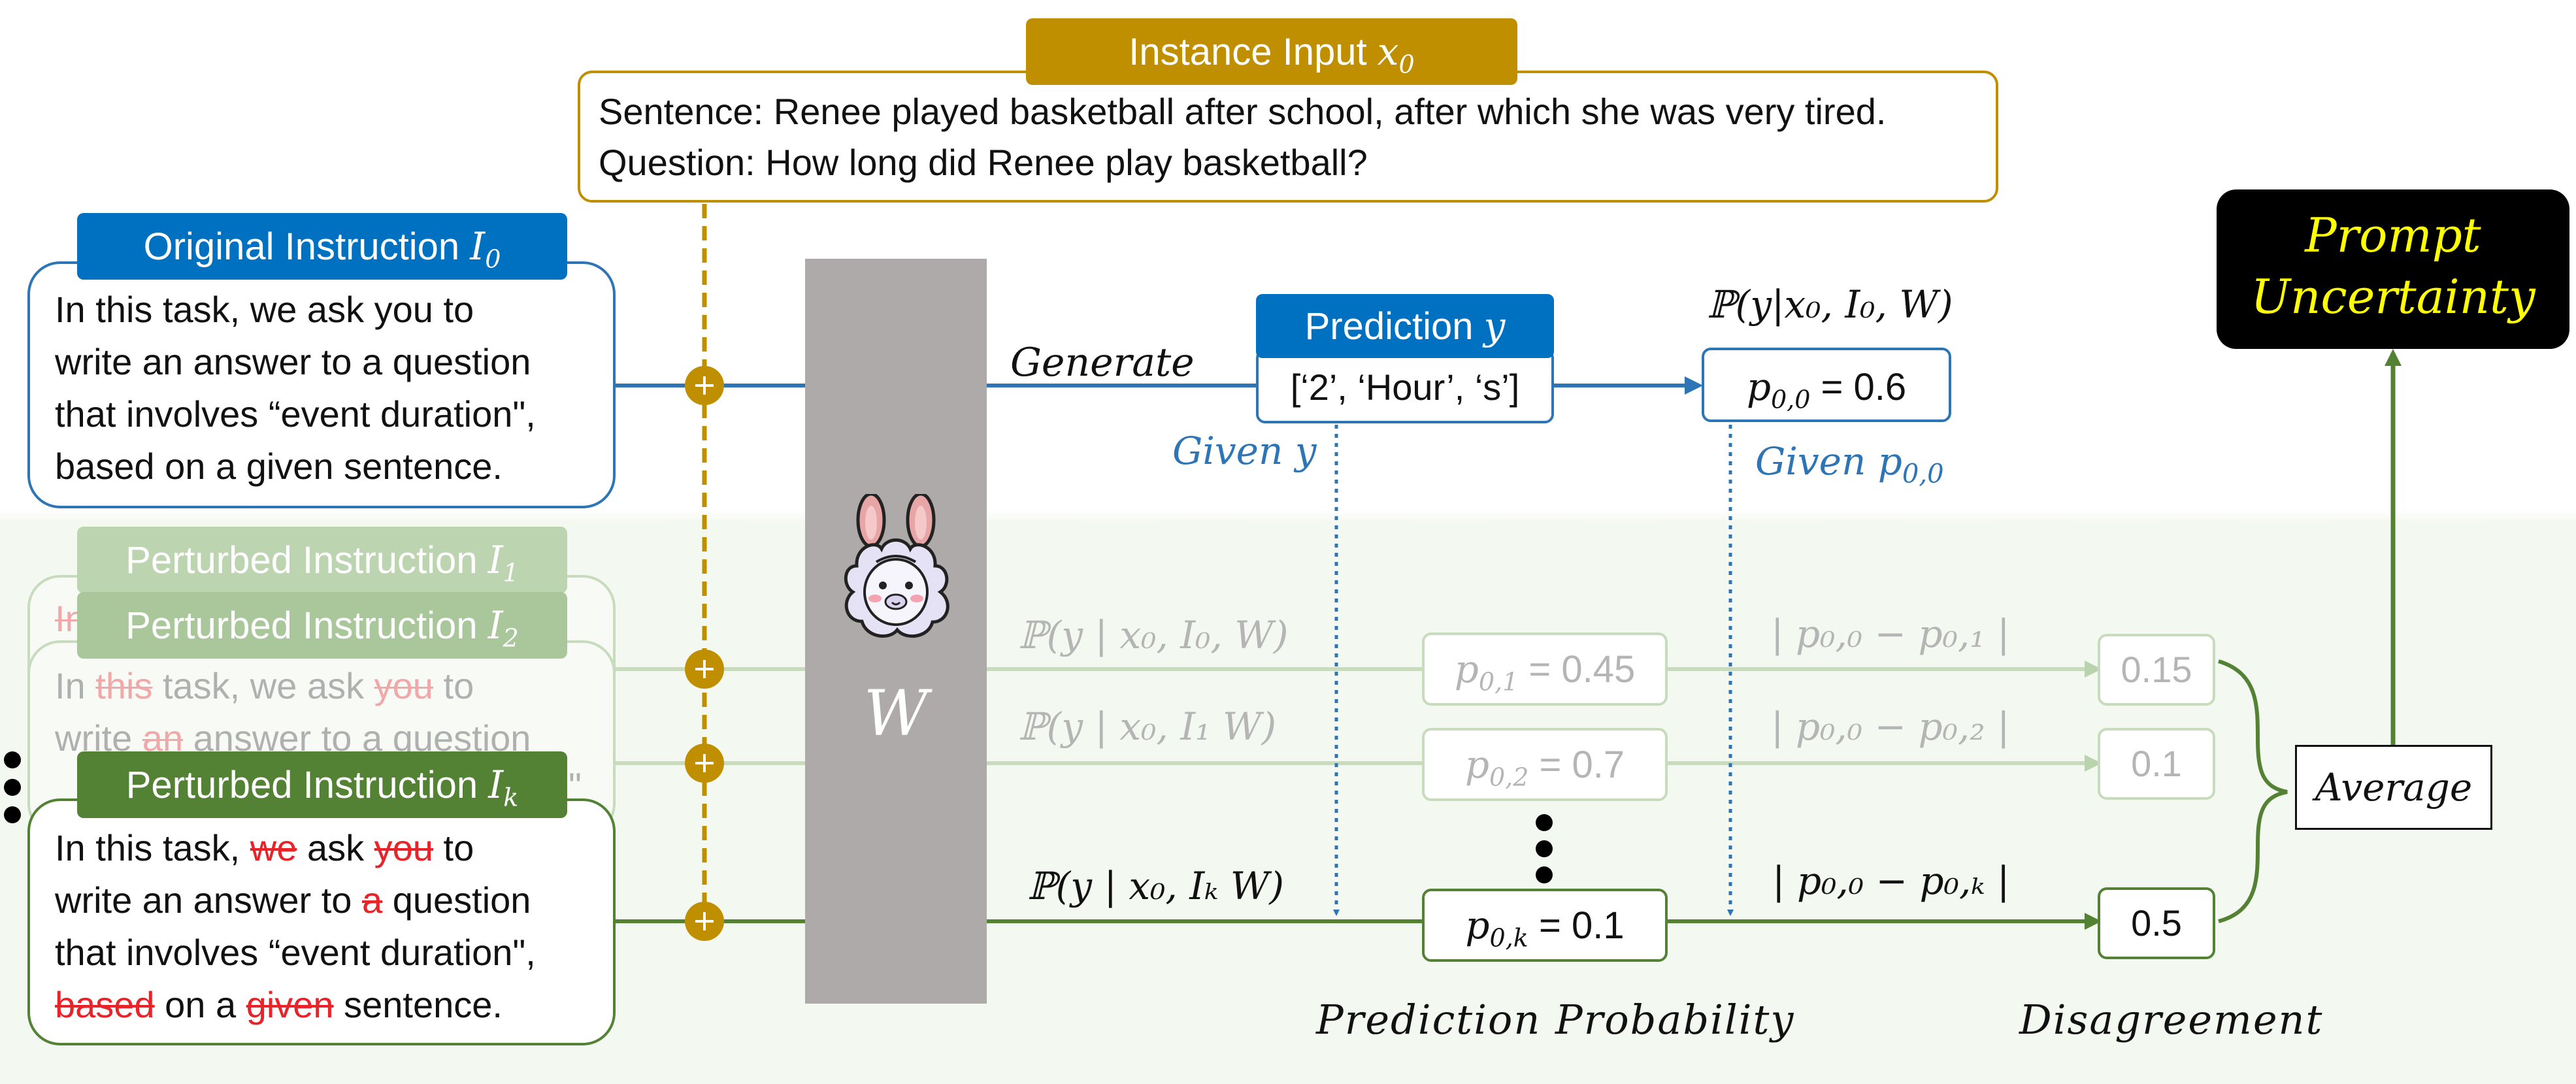 The height and width of the screenshot is (1084, 2576). I want to click on pk-l4-strike-1: based, so click(105, 1004).